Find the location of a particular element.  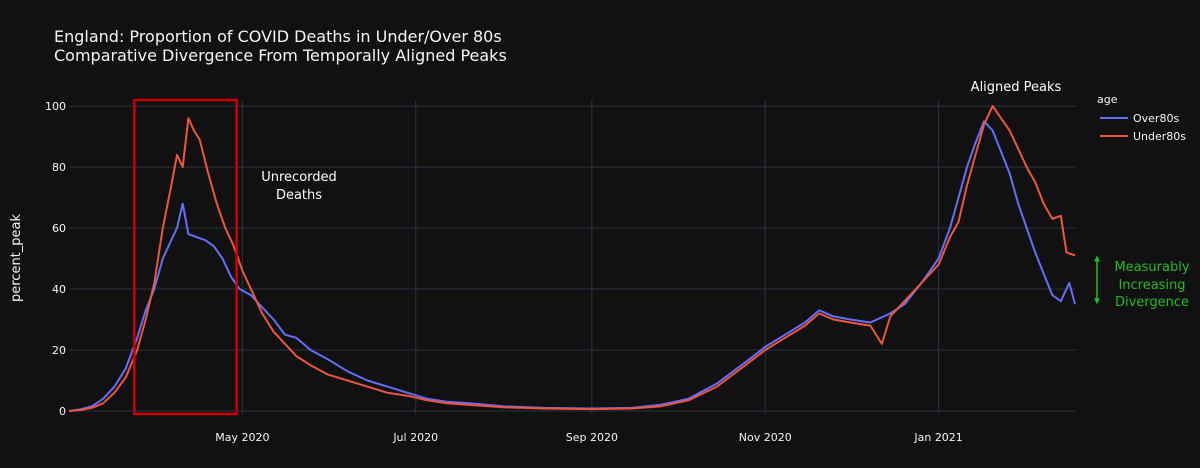

y-tick-label: 40 is located at coordinates (59, 289).